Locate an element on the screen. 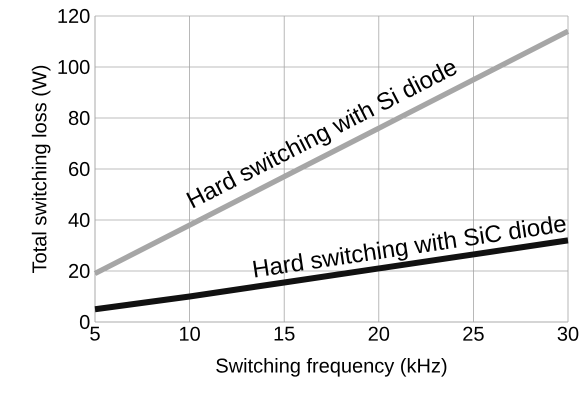  y-tick-label: 60 is located at coordinates (79, 169).